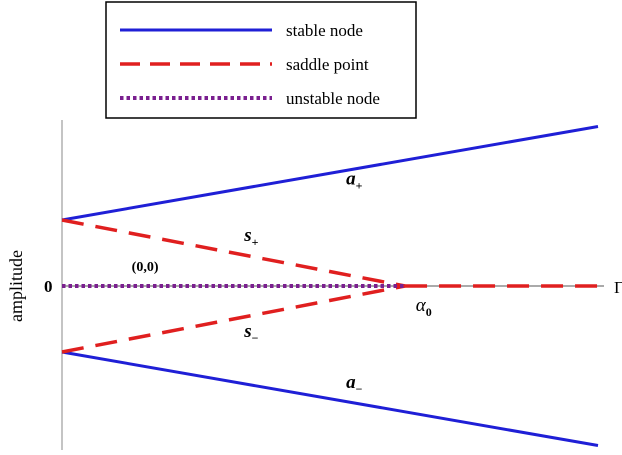 The height and width of the screenshot is (455, 622). I want to click on legend-item-stable-node: stable node, so click(241, 30).